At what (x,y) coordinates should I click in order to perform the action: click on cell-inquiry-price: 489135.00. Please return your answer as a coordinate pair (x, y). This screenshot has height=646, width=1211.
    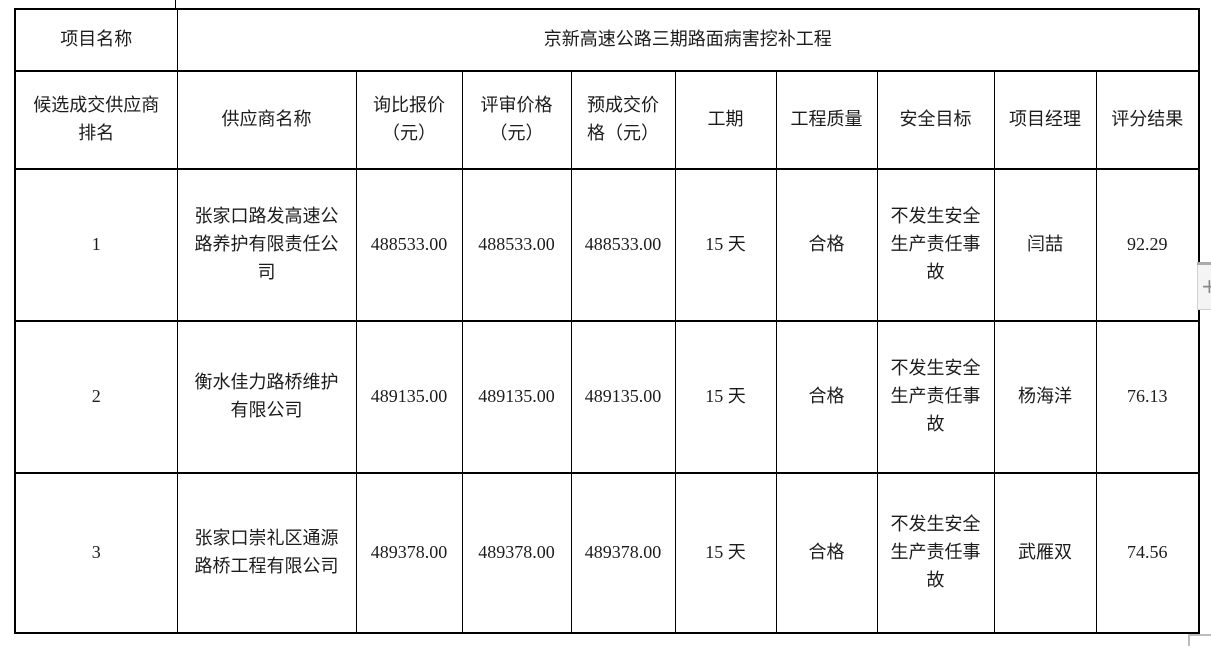
    Looking at the image, I should click on (409, 397).